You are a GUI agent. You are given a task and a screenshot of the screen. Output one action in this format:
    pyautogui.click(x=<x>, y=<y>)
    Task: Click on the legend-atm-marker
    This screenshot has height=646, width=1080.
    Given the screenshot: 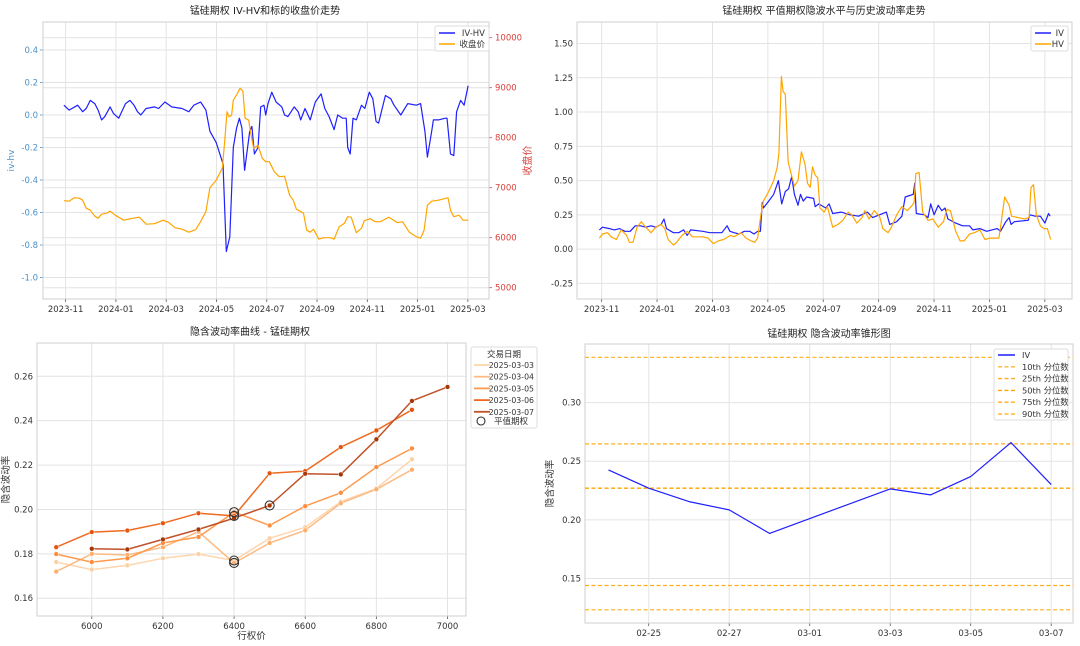 What is the action you would take?
    pyautogui.click(x=481, y=421)
    